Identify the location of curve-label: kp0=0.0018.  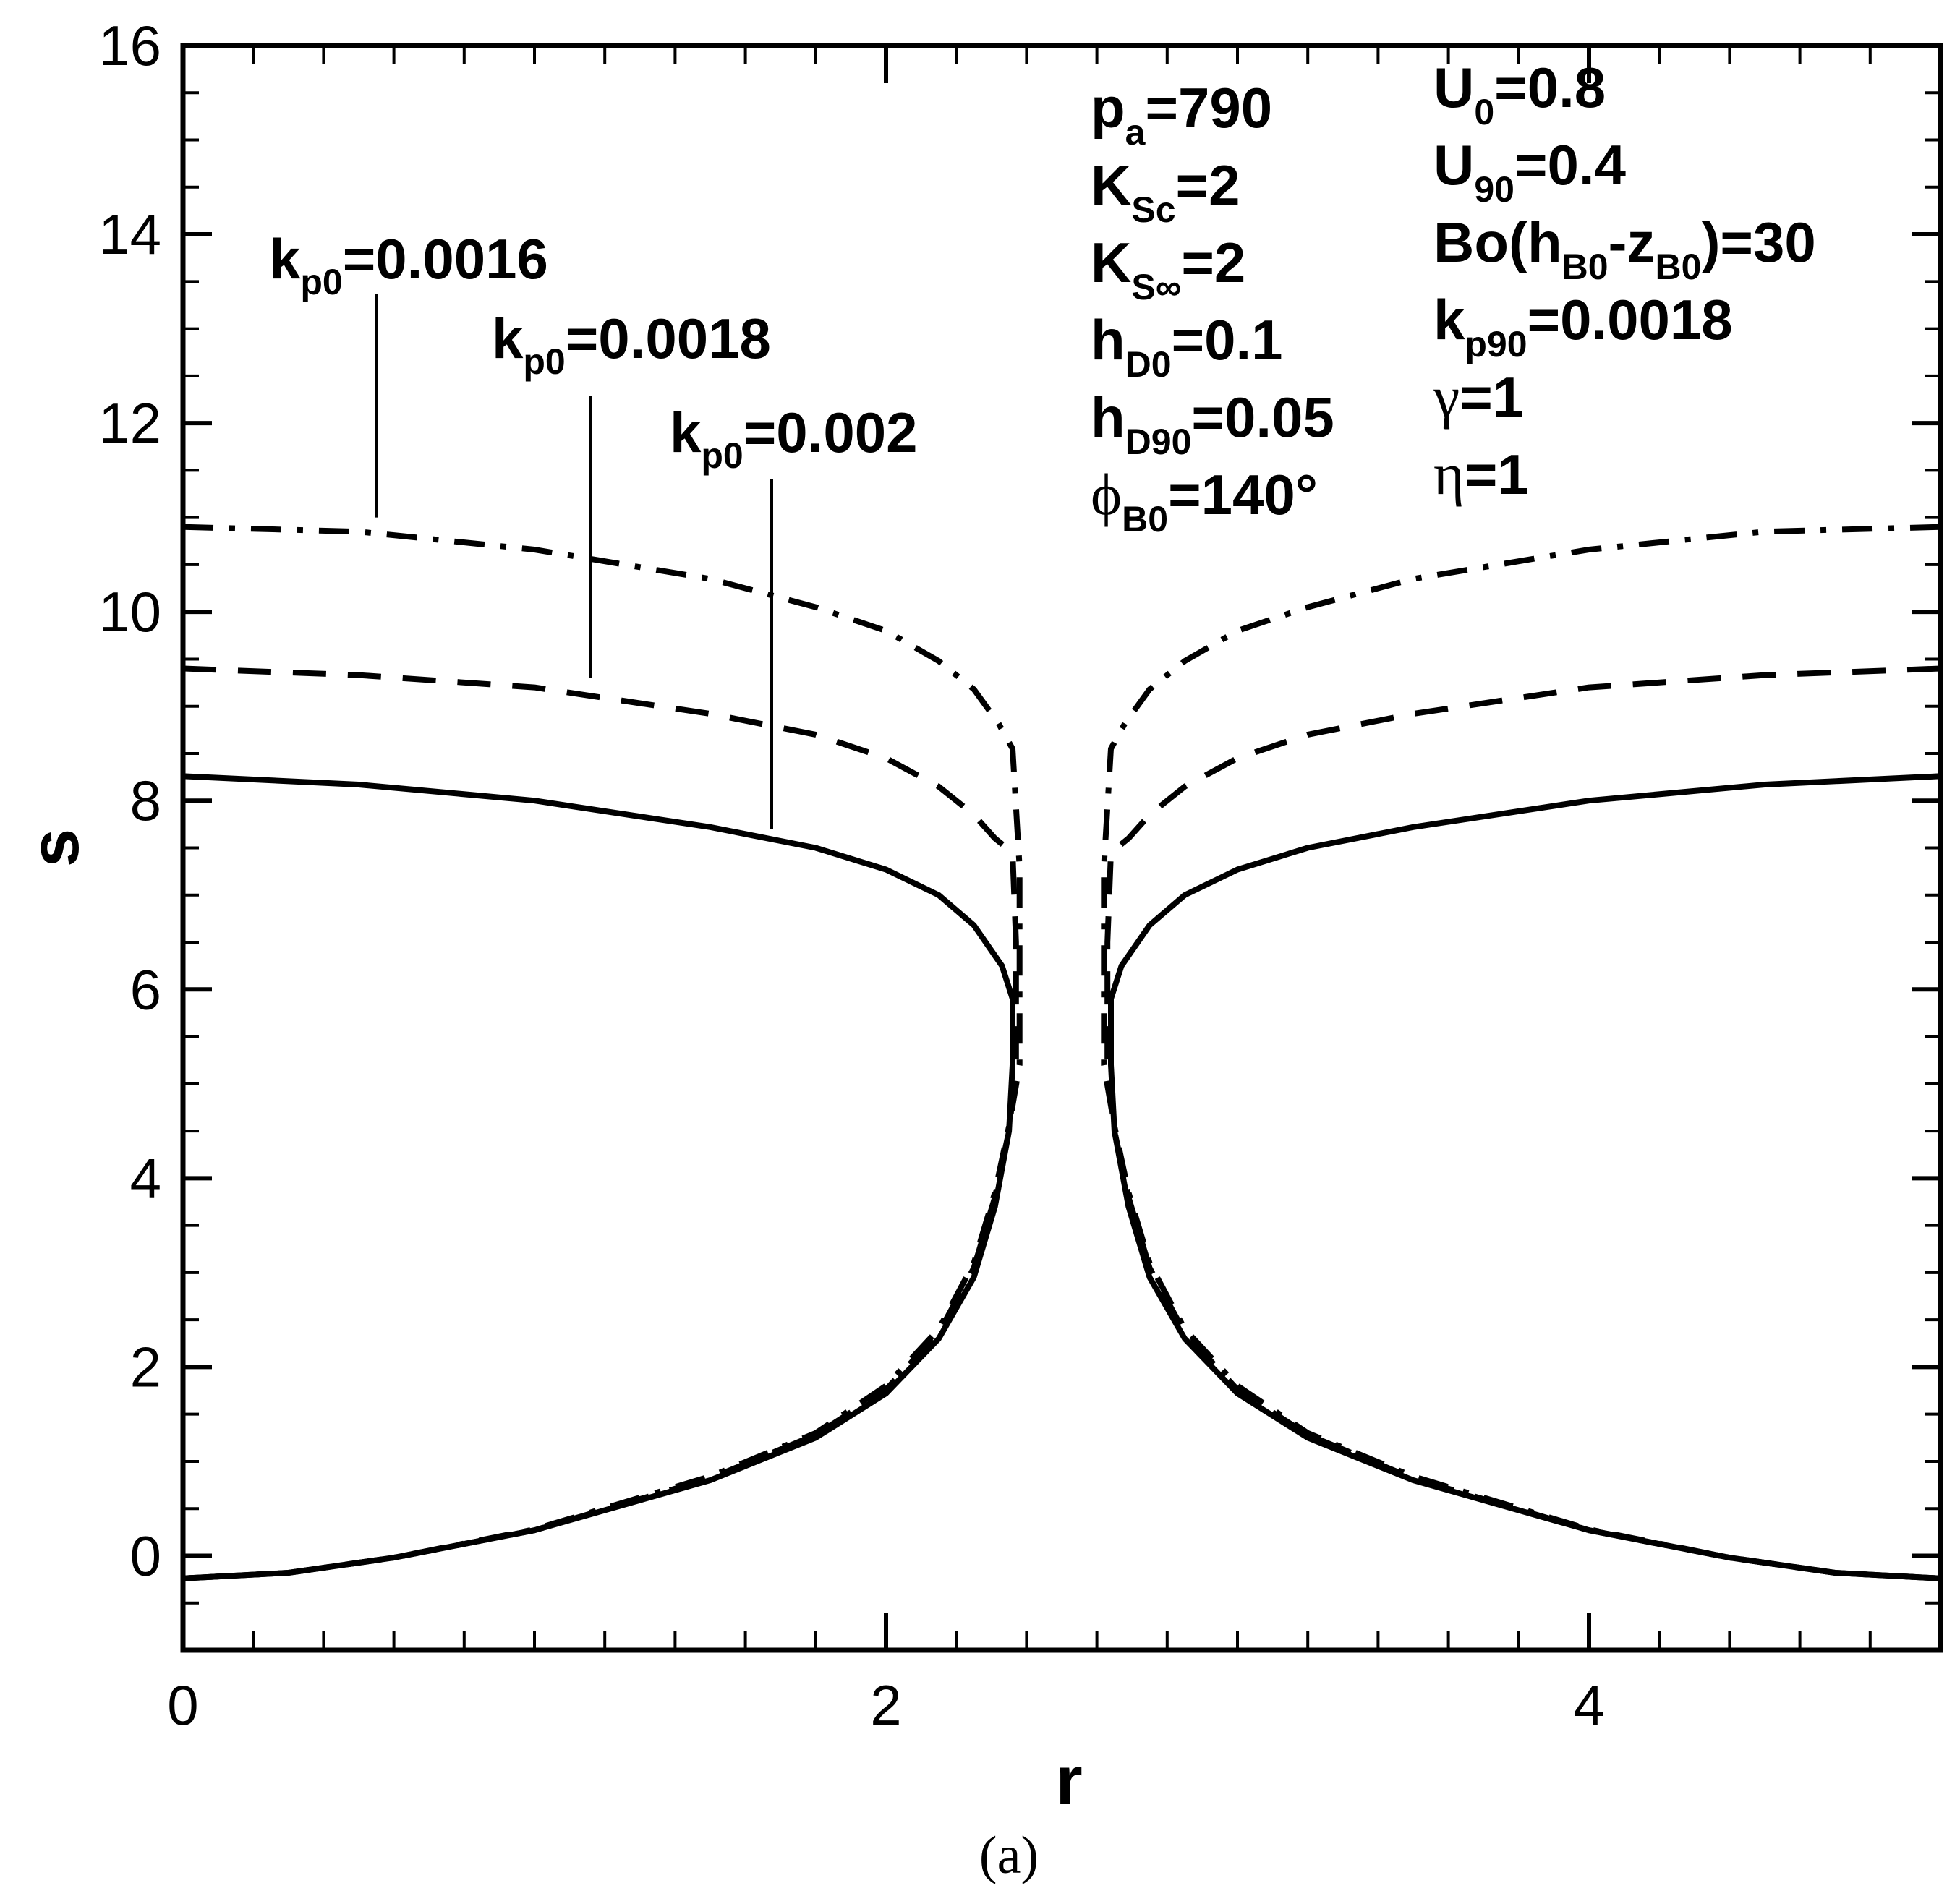
(631, 344).